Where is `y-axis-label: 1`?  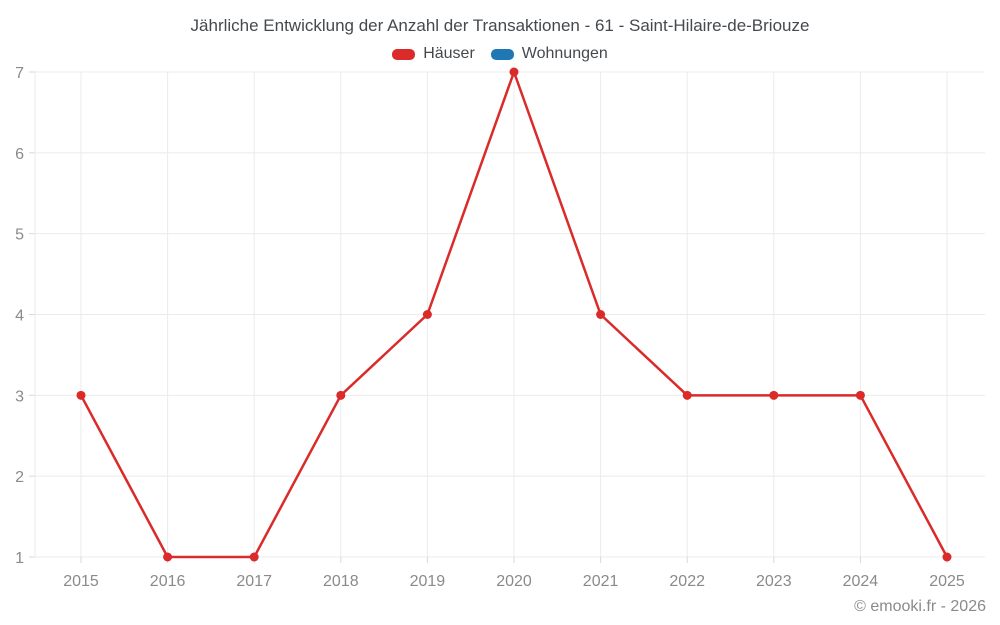
y-axis-label: 1 is located at coordinates (19, 558).